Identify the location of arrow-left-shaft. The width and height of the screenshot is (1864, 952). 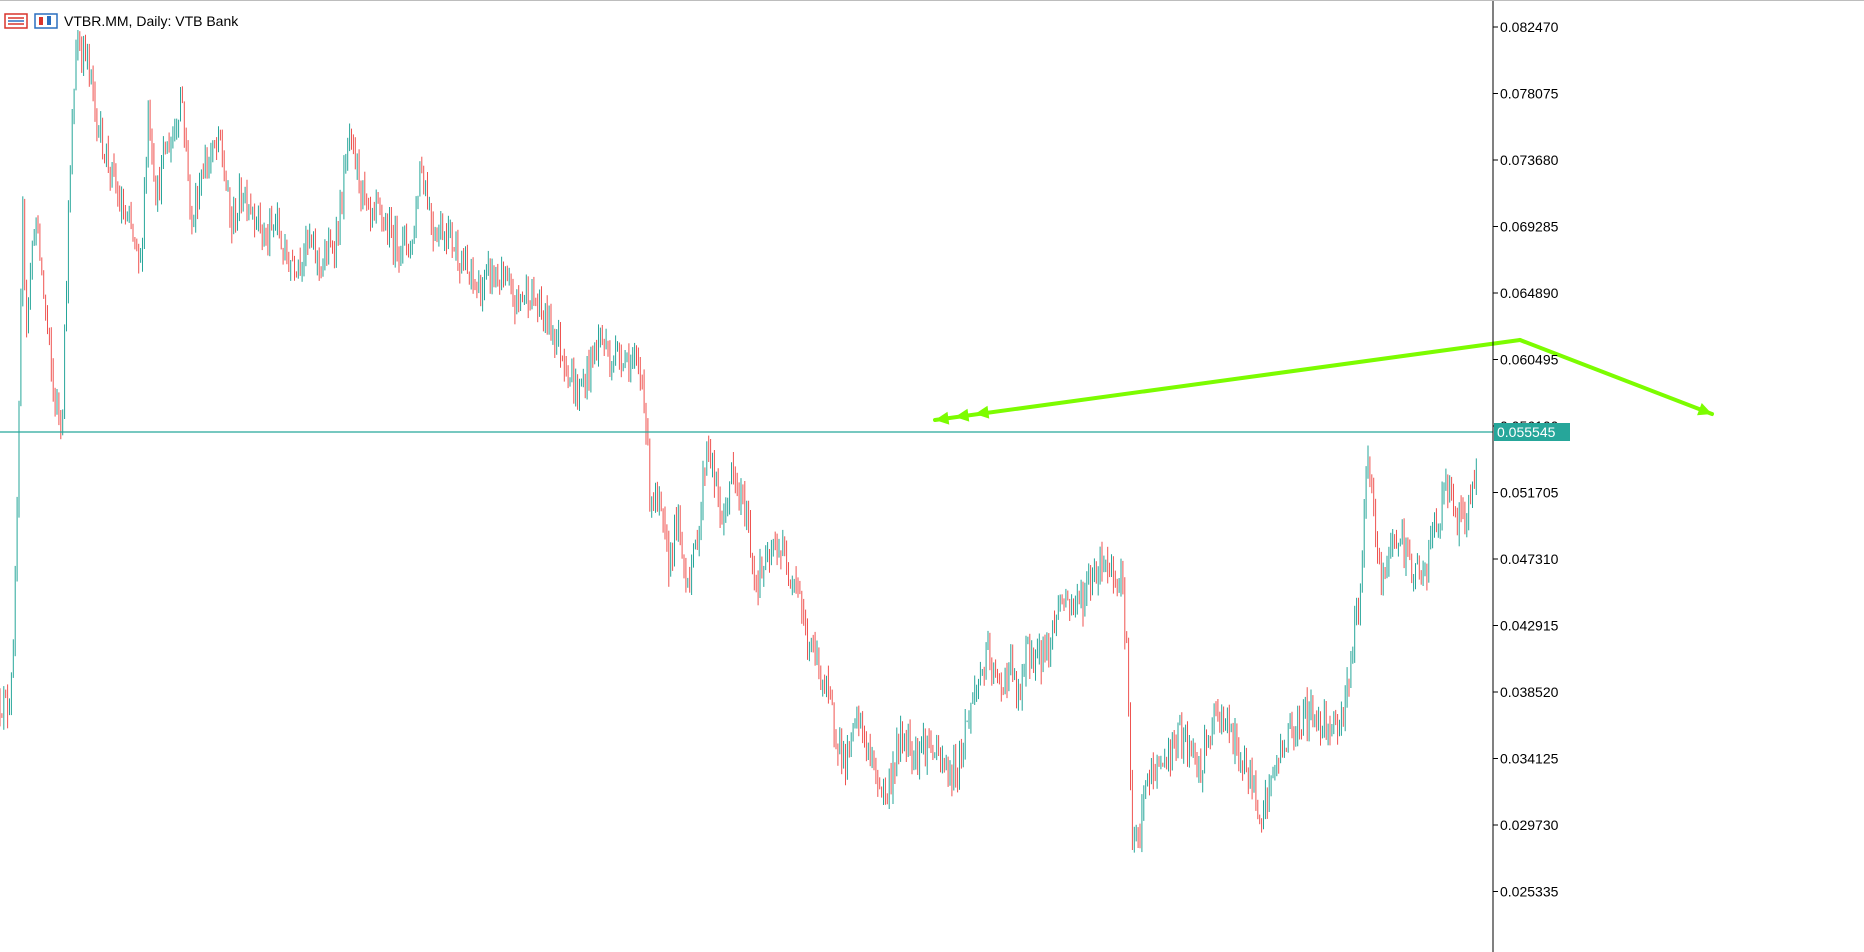
(1227, 380).